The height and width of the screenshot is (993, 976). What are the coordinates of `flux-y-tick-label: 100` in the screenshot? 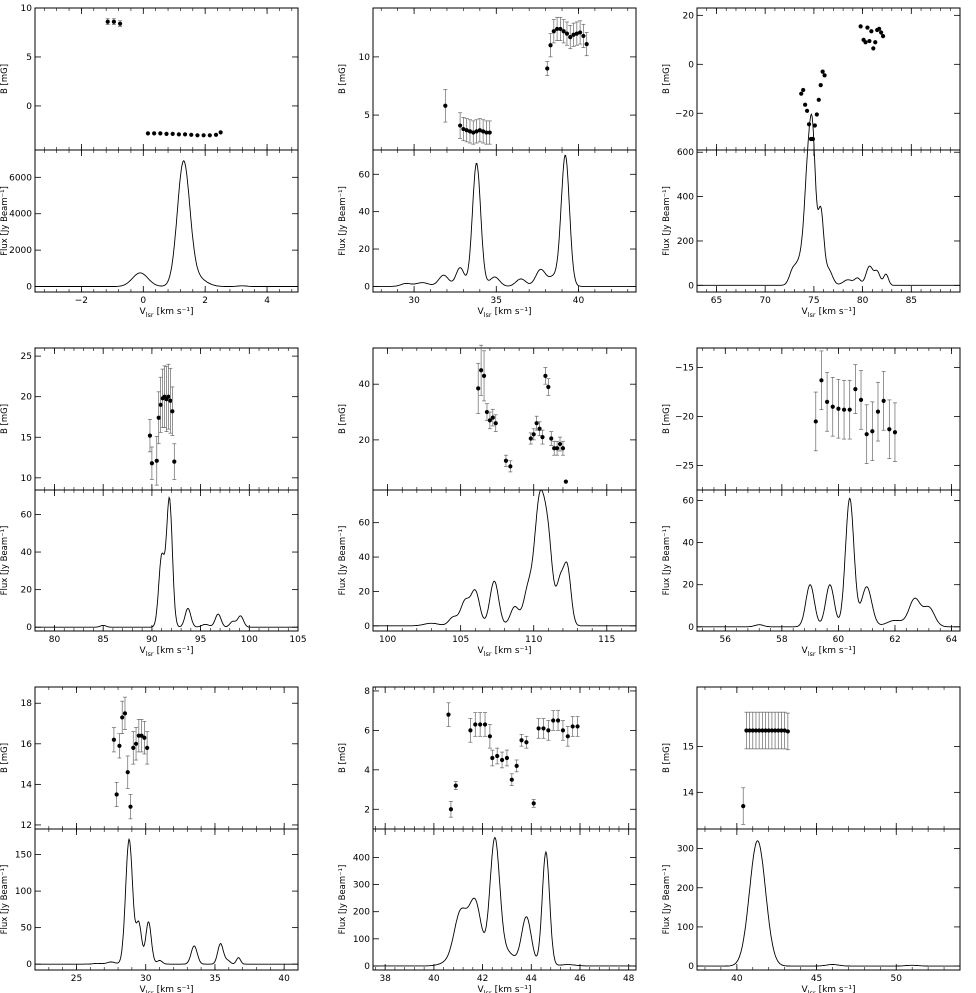 It's located at (685, 928).